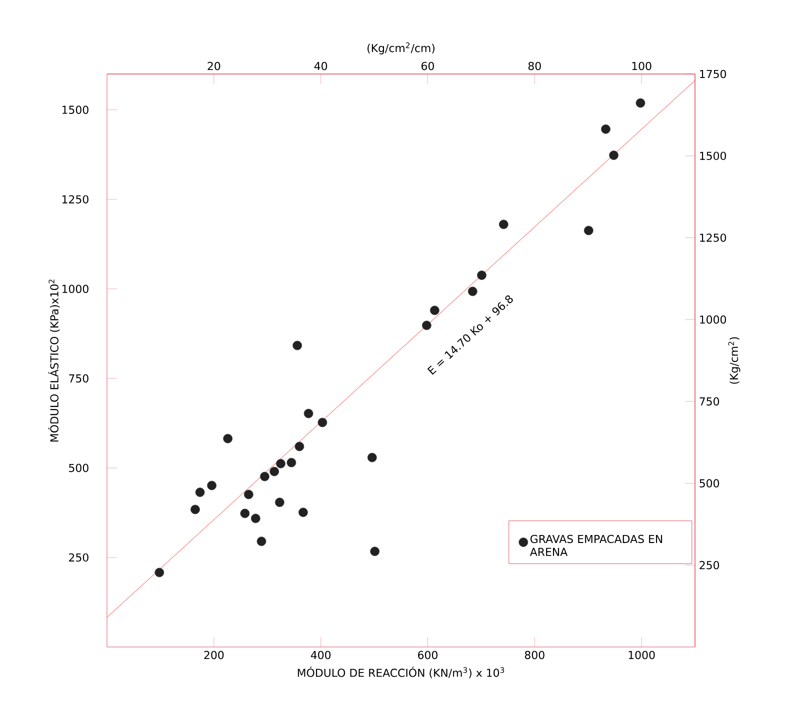 The image size is (790, 724). What do you see at coordinates (54, 361) in the screenshot?
I see `y-axis-title: MÓDULO ELÁSTICO (KPa)x10$^{2}$` at bounding box center [54, 361].